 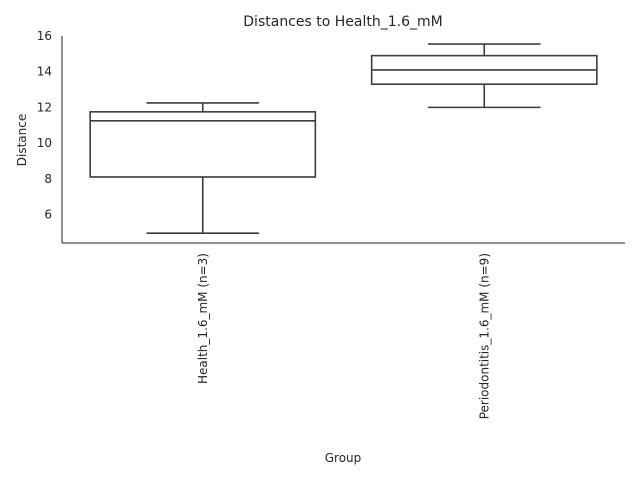 What do you see at coordinates (342, 22) in the screenshot?
I see `chart-title: Distances to Health_1.6_mM` at bounding box center [342, 22].